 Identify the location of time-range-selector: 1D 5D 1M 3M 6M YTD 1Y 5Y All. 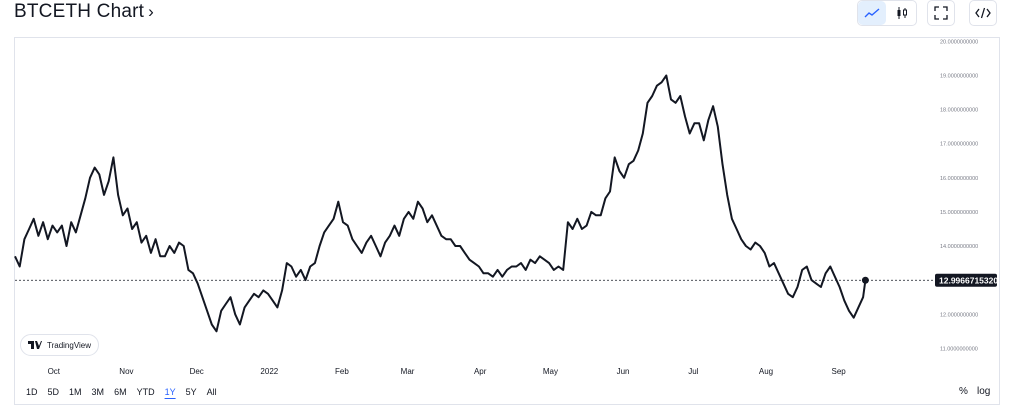
(126, 392).